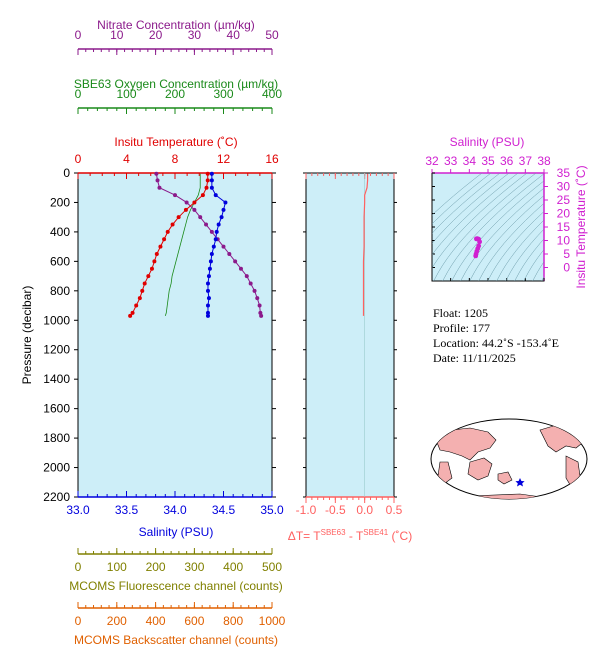 Image resolution: width=610 pixels, height=664 pixels. I want to click on backscatter-tick-label: 200, so click(117, 621).